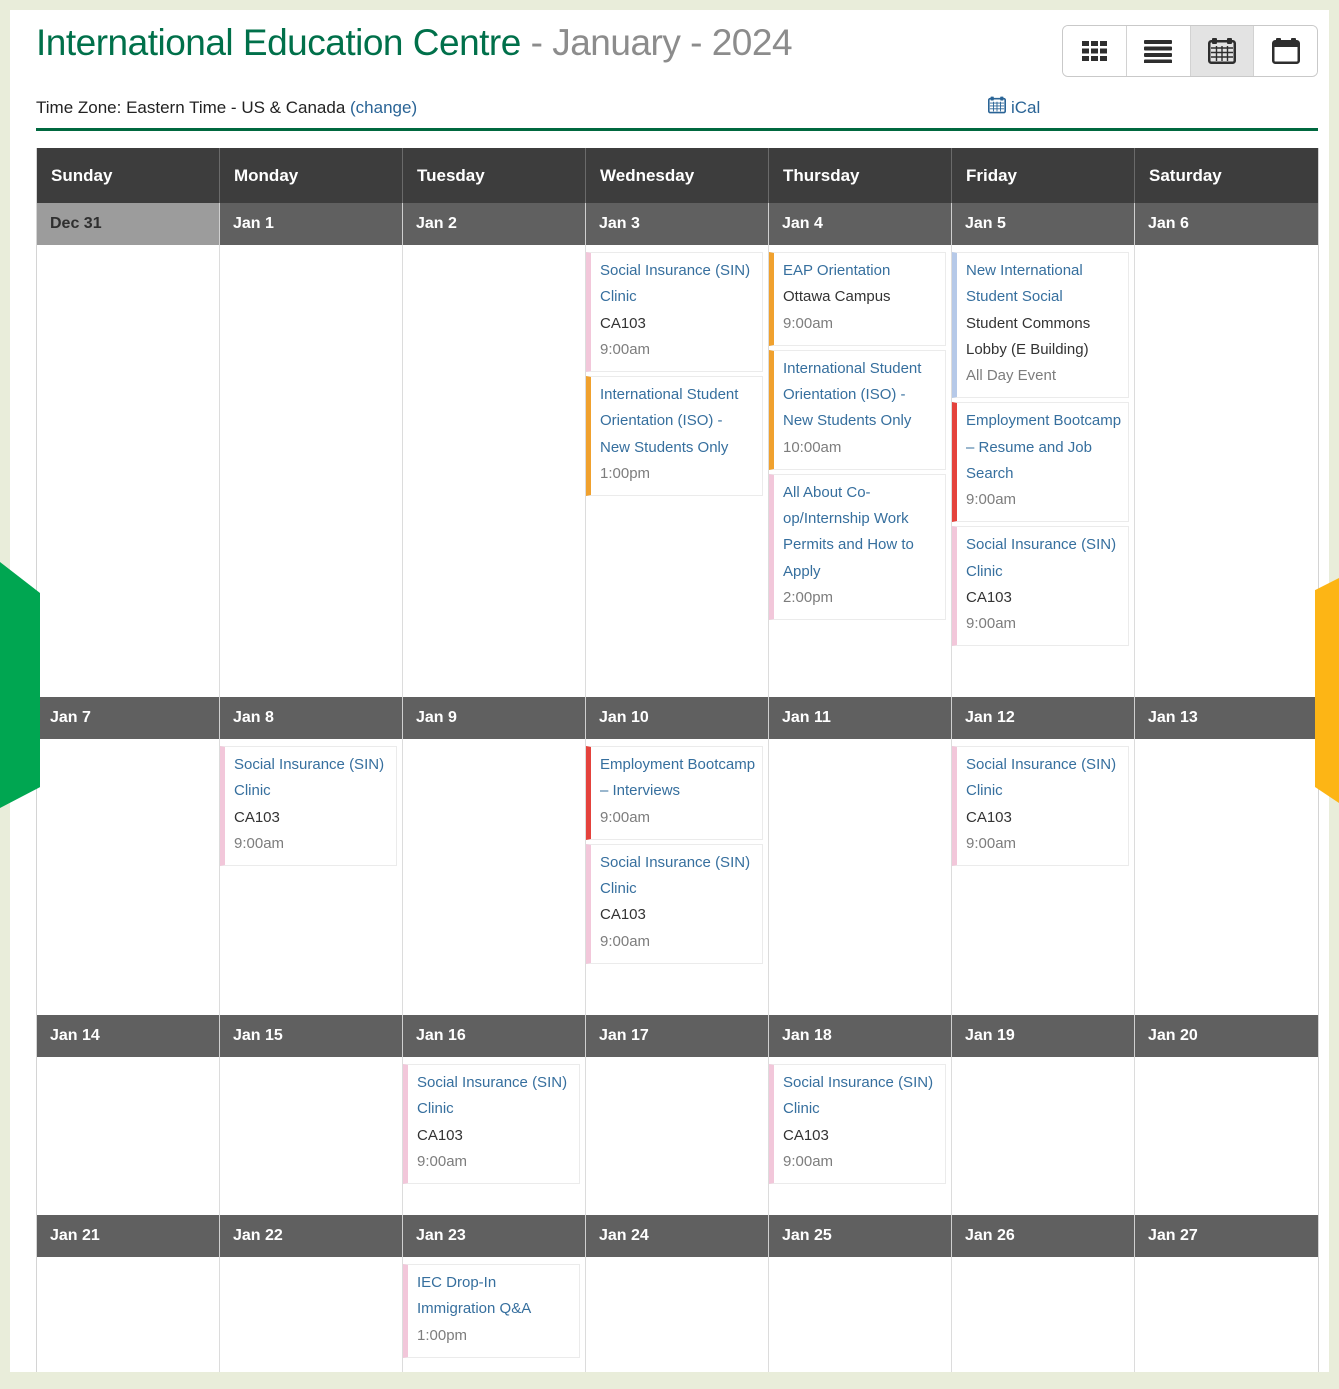 This screenshot has height=1389, width=1339. I want to click on date-cell: Jan 16, so click(494, 1036).